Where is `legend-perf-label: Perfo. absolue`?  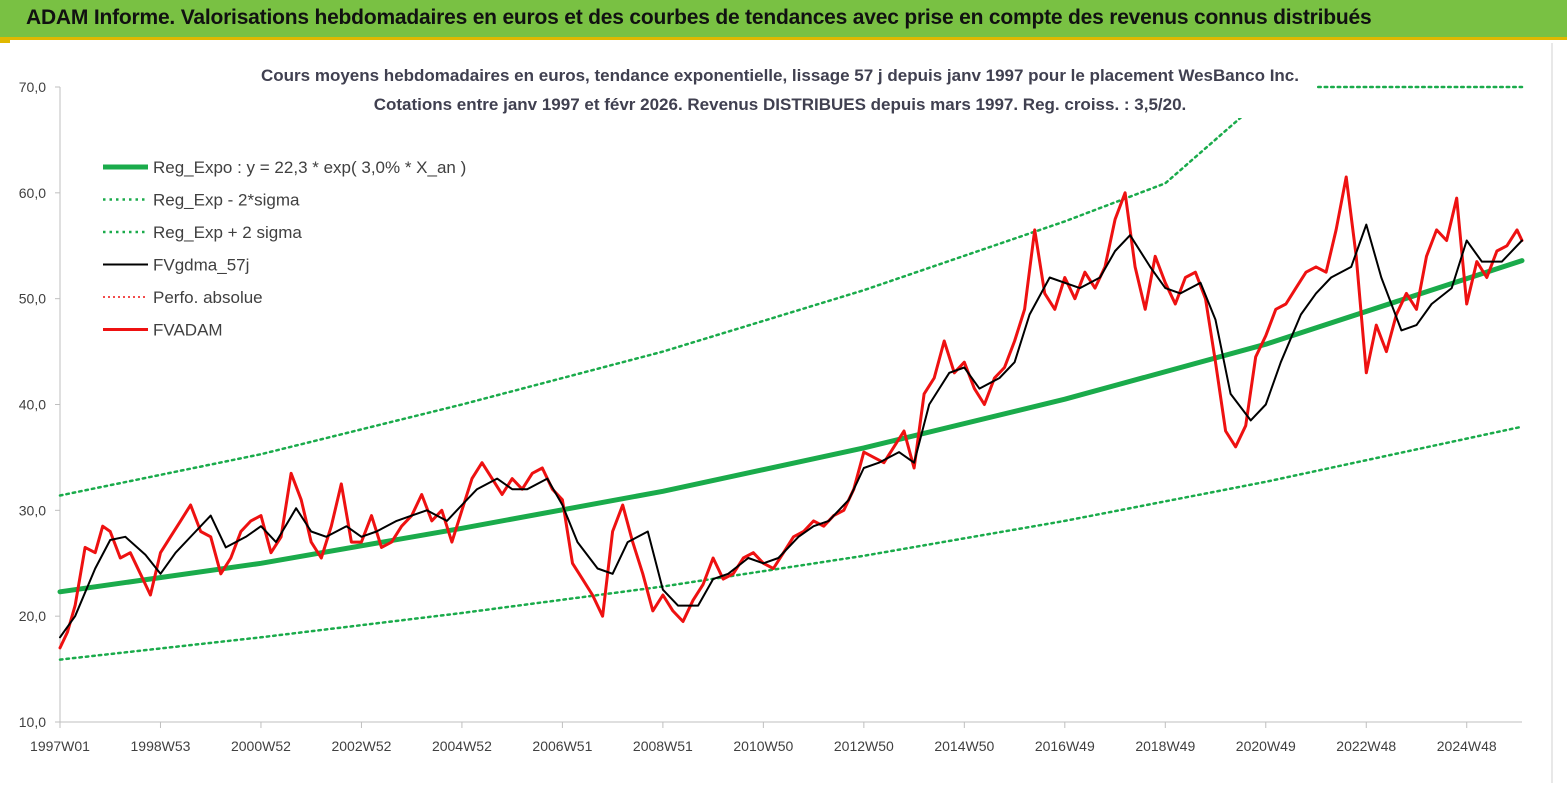
legend-perf-label: Perfo. absolue is located at coordinates (208, 297).